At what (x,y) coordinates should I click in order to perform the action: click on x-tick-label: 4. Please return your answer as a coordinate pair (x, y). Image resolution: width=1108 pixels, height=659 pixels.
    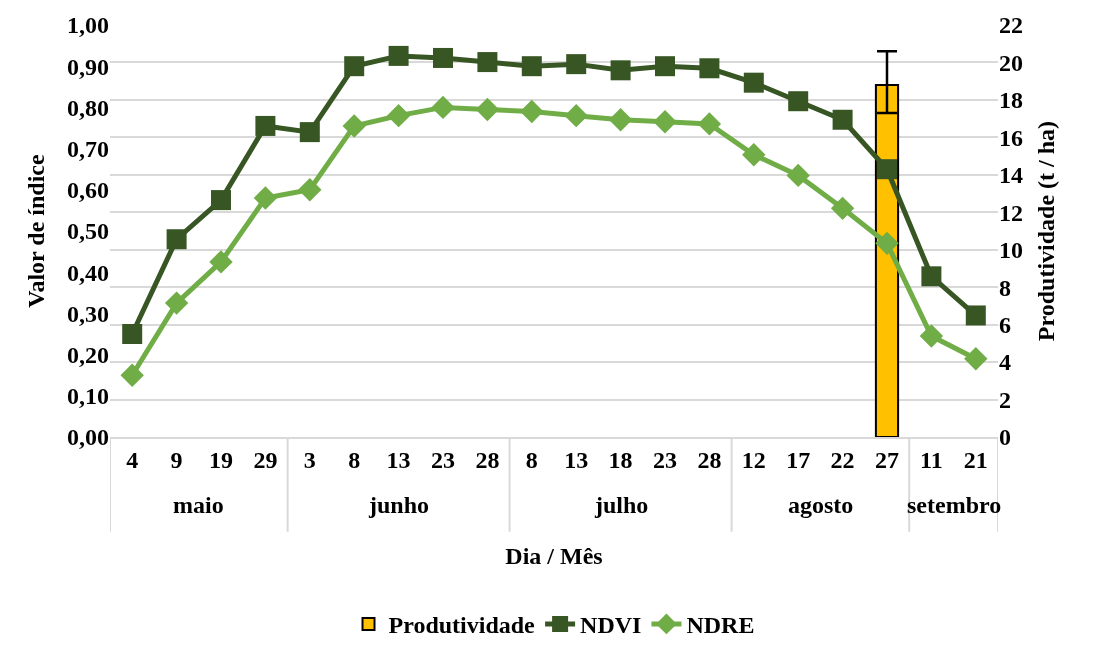
    Looking at the image, I should click on (132, 459).